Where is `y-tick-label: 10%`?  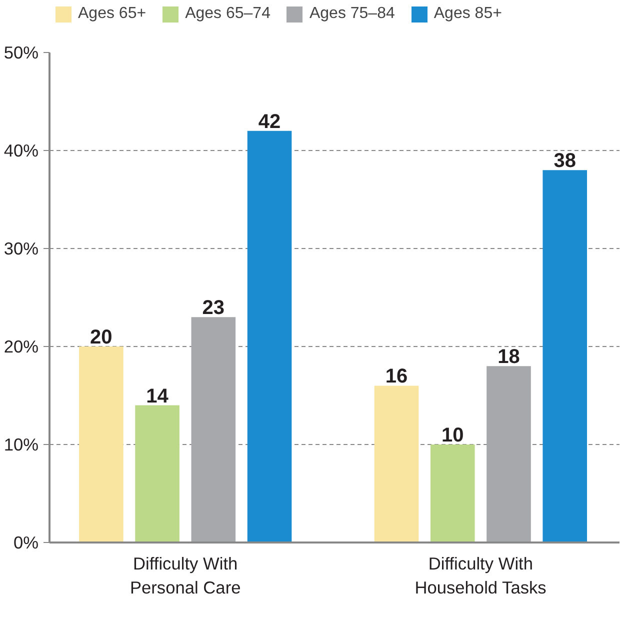
y-tick-label: 10% is located at coordinates (21, 444).